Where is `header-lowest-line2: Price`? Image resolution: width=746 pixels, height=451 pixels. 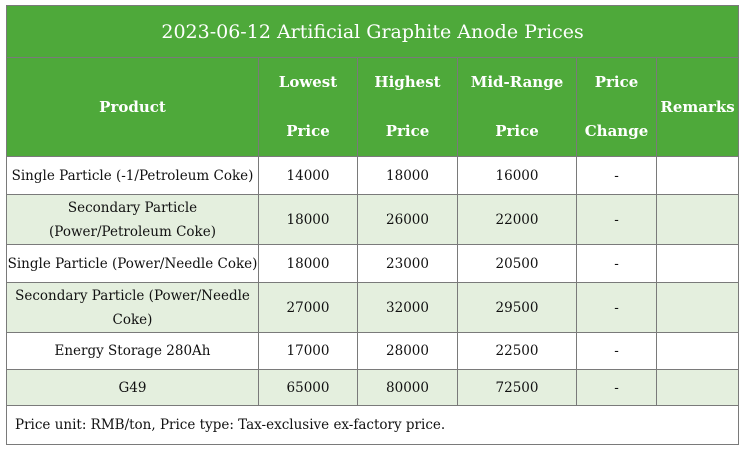
header-lowest-line2: Price is located at coordinates (308, 131).